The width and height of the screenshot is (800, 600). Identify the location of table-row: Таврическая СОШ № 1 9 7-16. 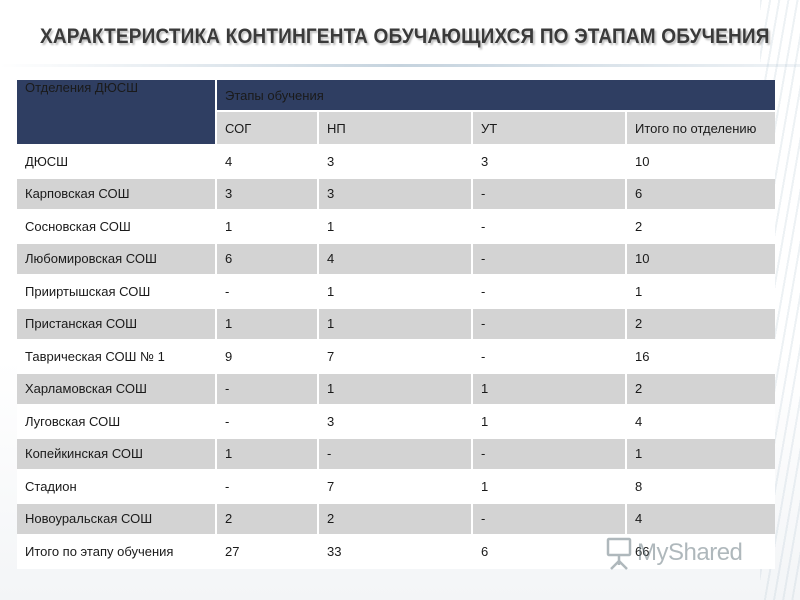
(396, 357).